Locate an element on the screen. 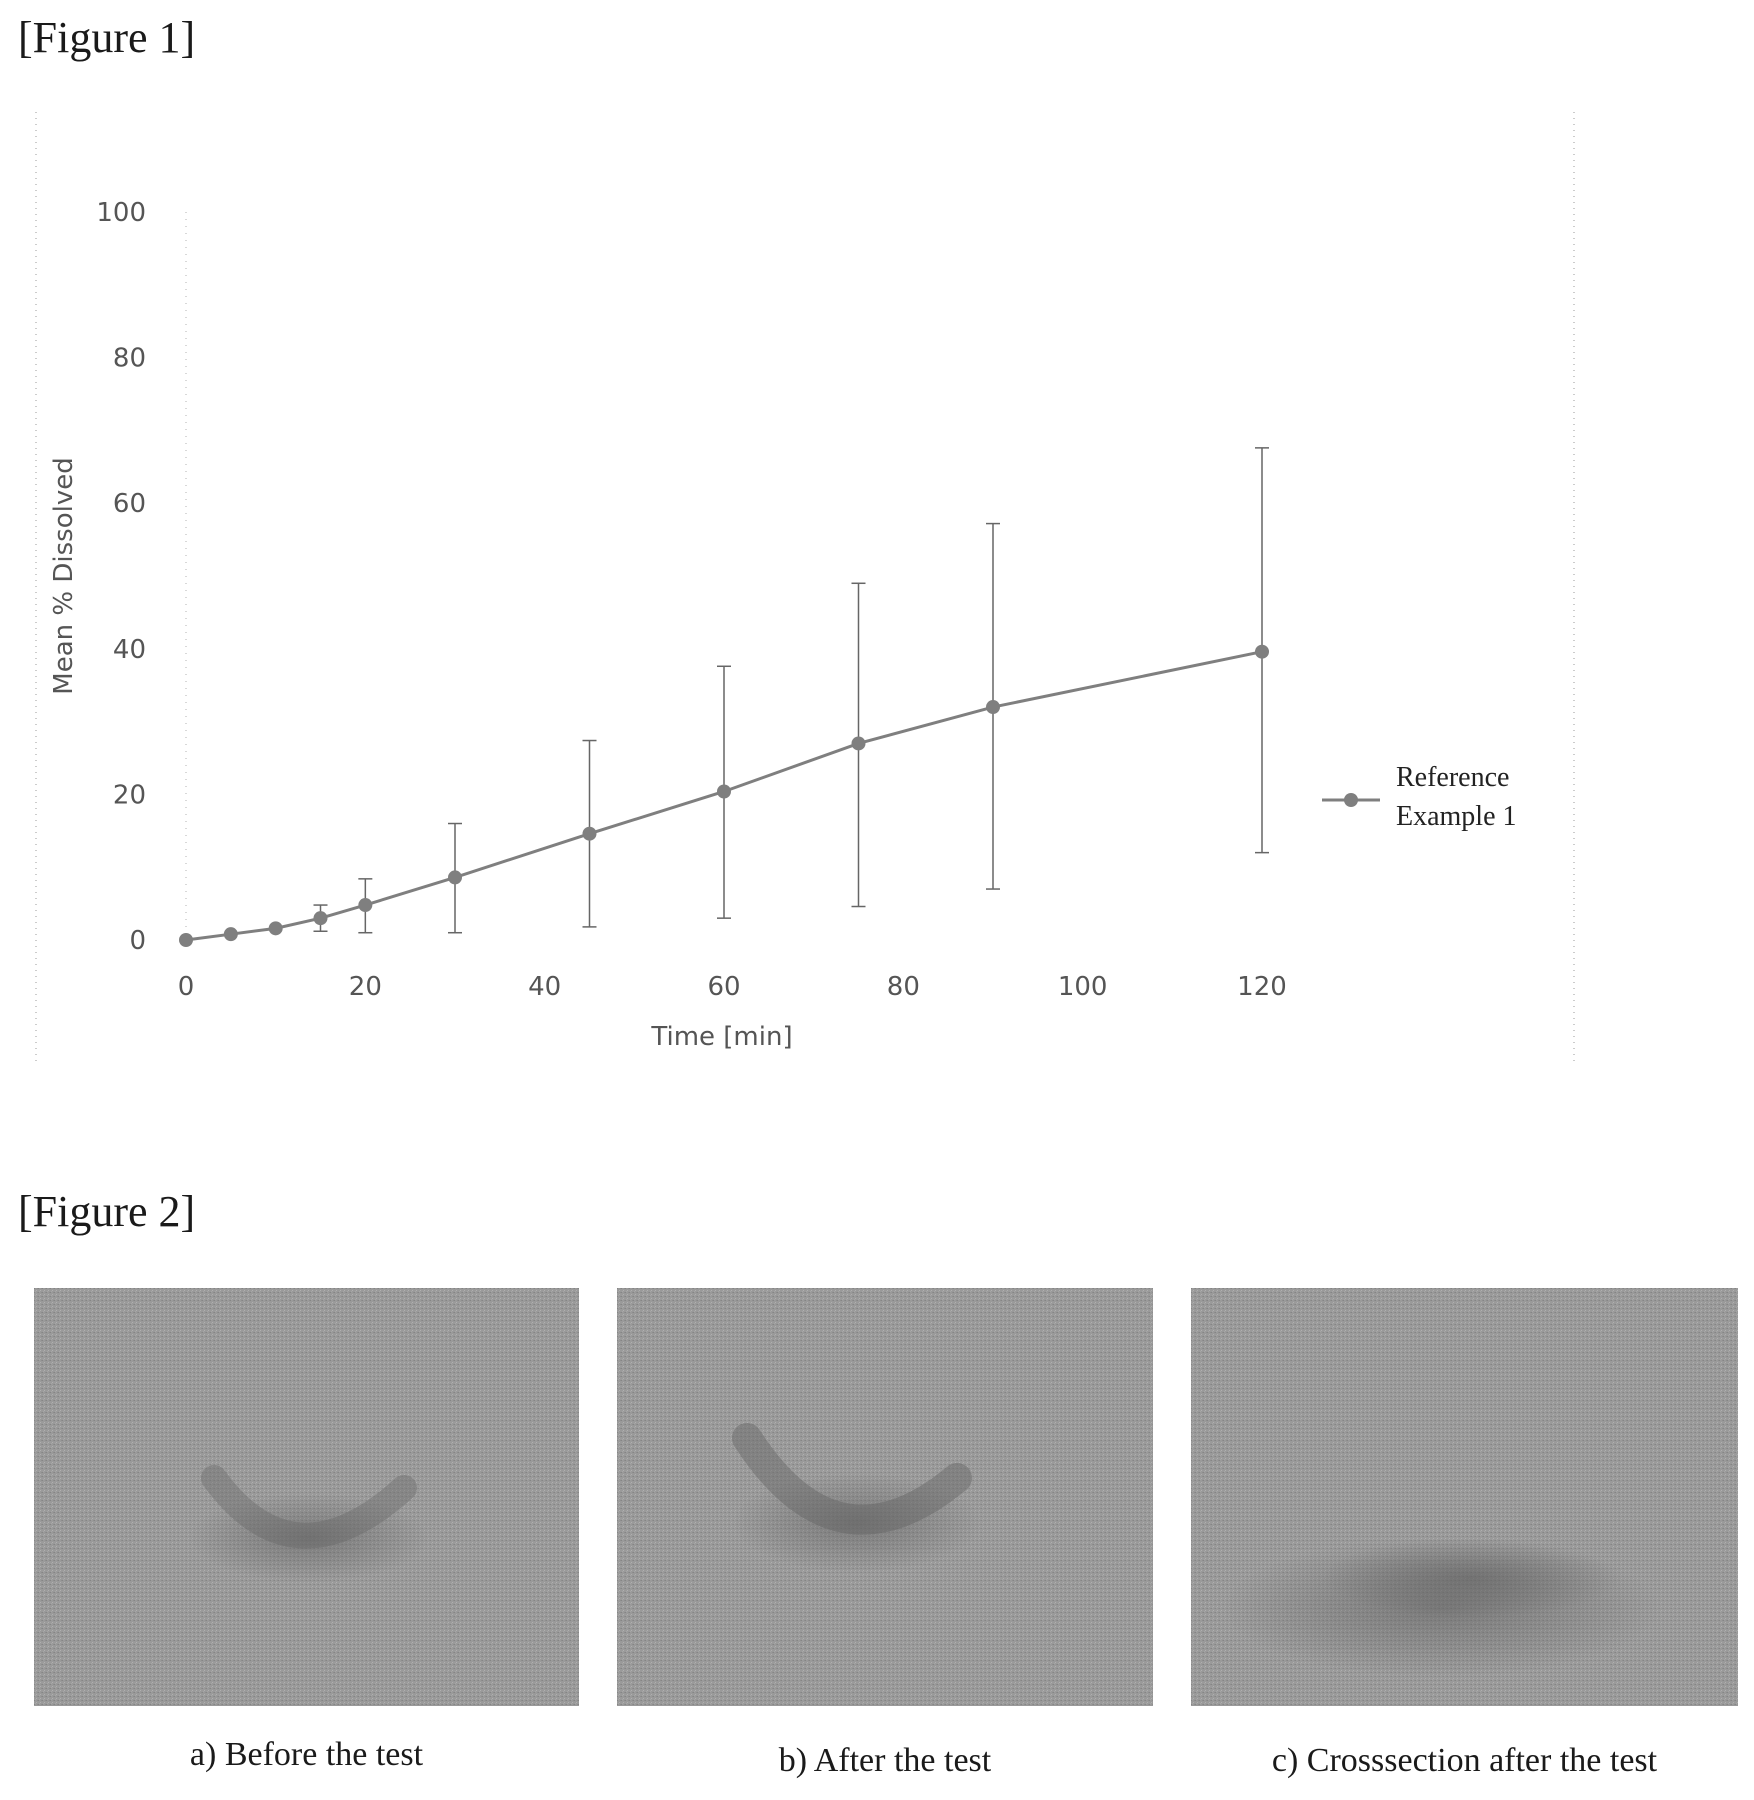 The width and height of the screenshot is (1754, 1800). y-tick-0: 0 is located at coordinates (137, 941).